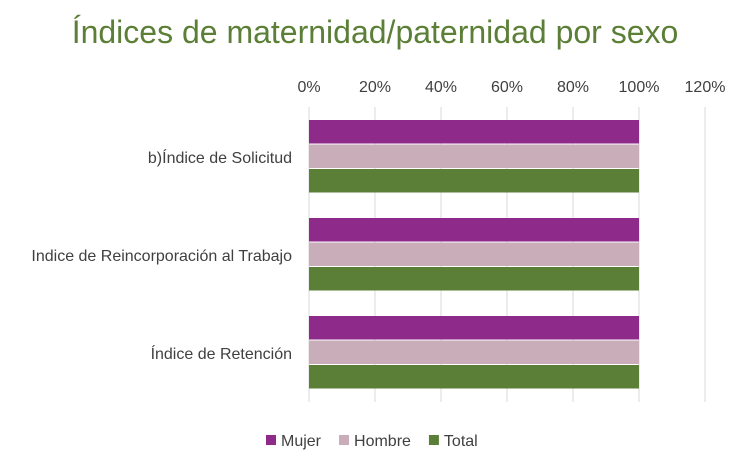  What do you see at coordinates (461, 441) in the screenshot?
I see `legend-label-total: Total` at bounding box center [461, 441].